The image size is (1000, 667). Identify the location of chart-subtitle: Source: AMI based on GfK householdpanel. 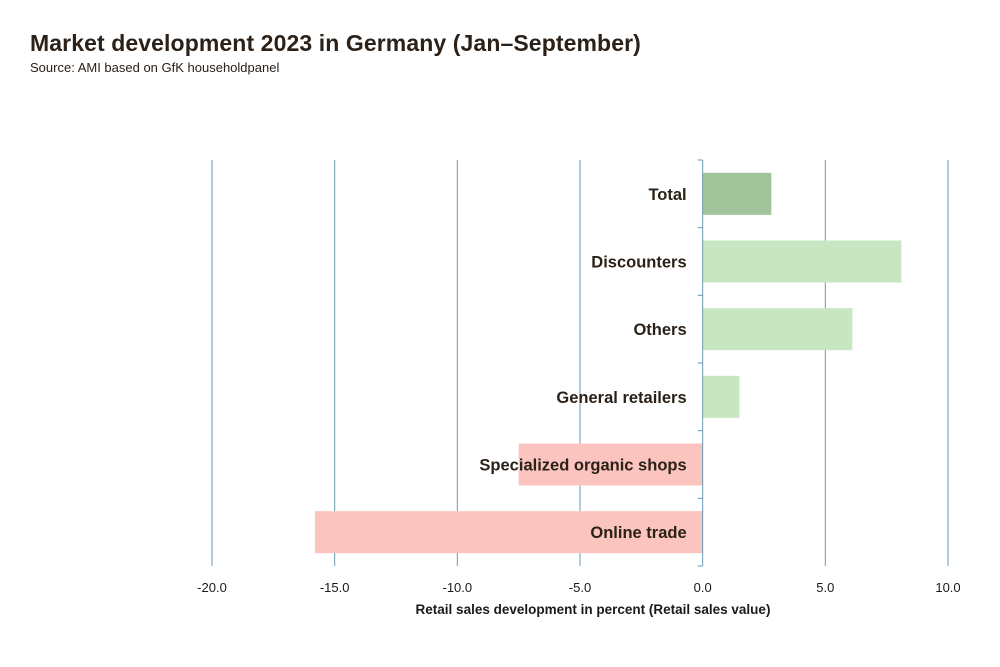
(155, 67).